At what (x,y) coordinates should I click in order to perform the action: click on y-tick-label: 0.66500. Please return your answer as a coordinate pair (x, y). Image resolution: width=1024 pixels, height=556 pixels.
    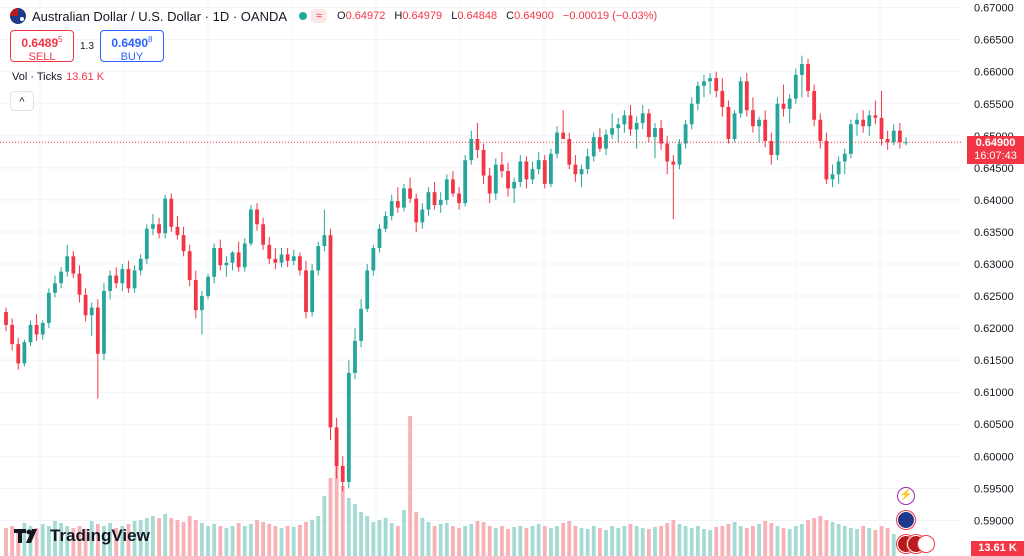
    Looking at the image, I should click on (994, 41).